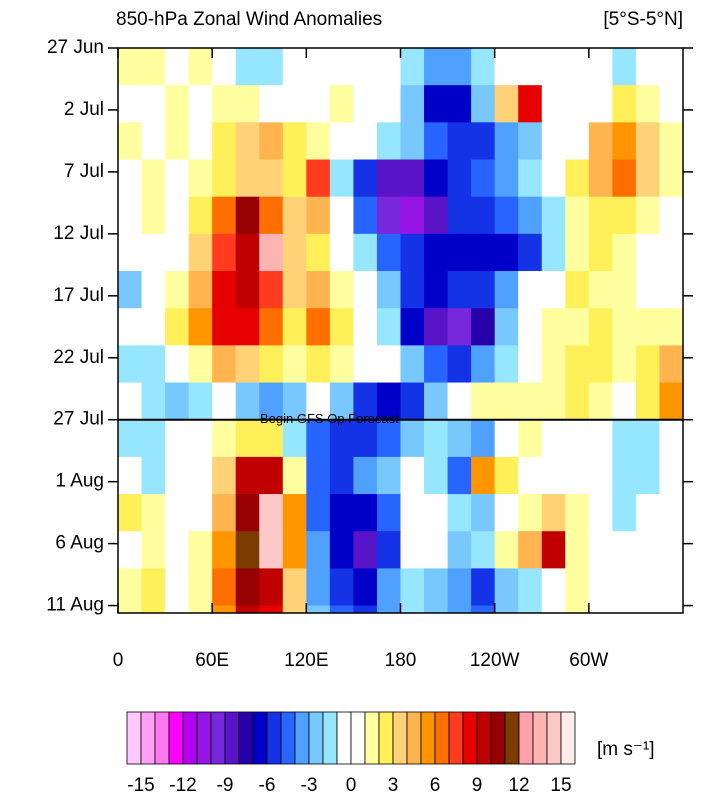 Image resolution: width=702 pixels, height=800 pixels. Describe the element at coordinates (306, 660) in the screenshot. I see `x-tick-label: 120E` at that location.